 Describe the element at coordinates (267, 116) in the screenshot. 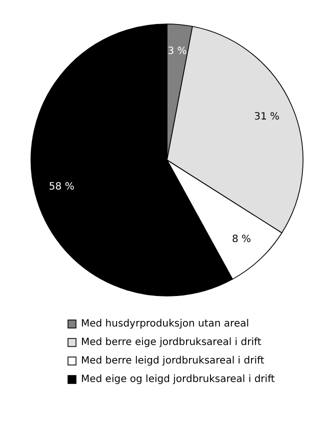

I see `data-label: 31 %` at that location.